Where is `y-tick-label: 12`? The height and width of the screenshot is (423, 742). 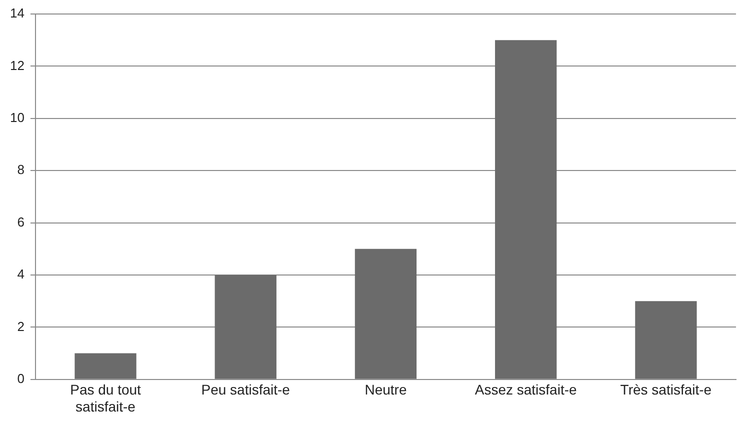
y-tick-label: 12 is located at coordinates (17, 65).